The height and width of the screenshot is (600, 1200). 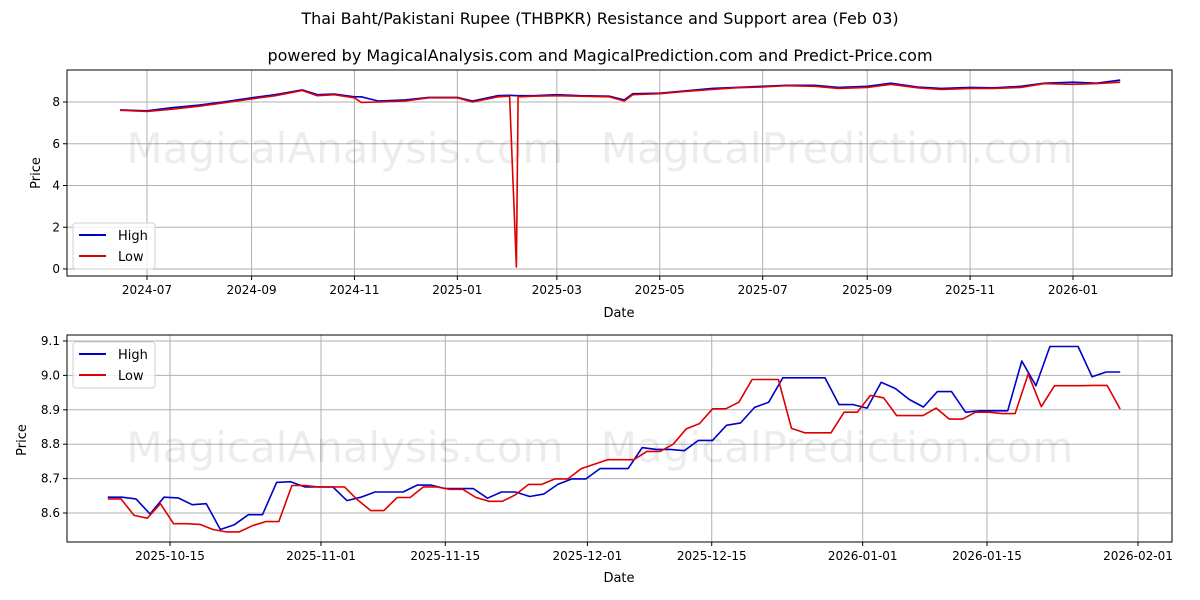 I want to click on legend-low-label-2: Low, so click(x=131, y=376).